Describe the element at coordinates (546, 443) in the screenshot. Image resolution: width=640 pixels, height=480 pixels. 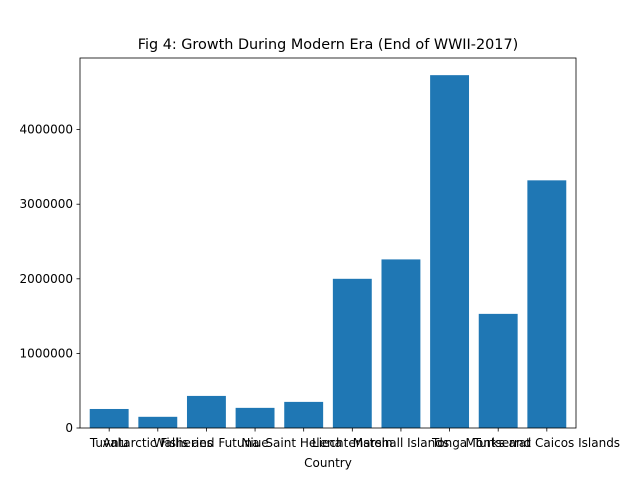
I see `x-tick-label: Turks and Caicos Islands` at that location.